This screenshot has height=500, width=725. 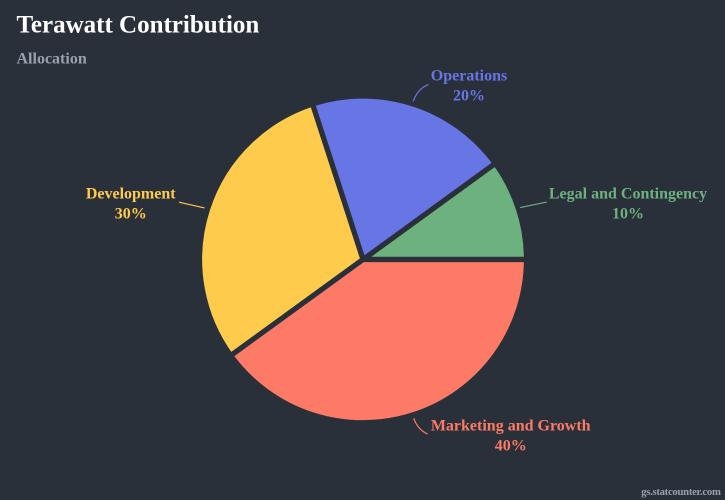 What do you see at coordinates (511, 425) in the screenshot?
I see `svg-text: Marketing and Growth` at bounding box center [511, 425].